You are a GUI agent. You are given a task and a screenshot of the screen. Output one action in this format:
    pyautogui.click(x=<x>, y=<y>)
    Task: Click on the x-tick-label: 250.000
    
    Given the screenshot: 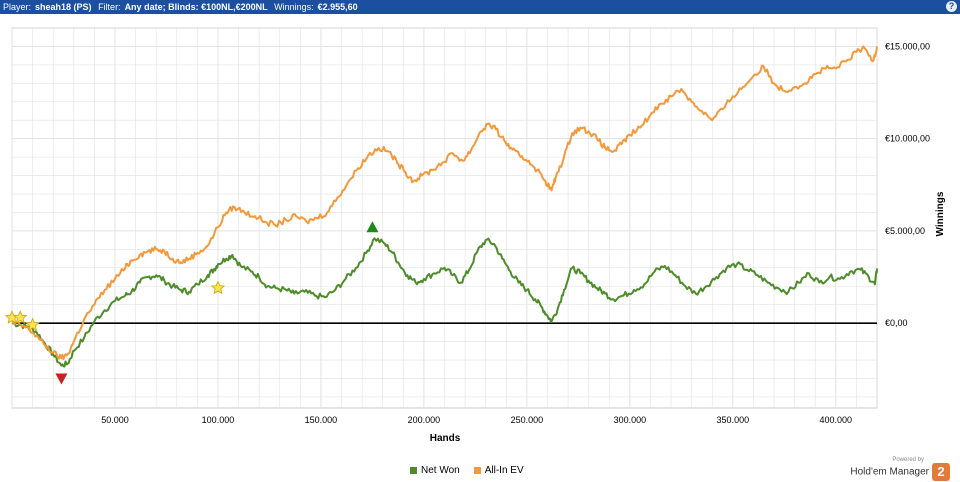 What is the action you would take?
    pyautogui.click(x=527, y=420)
    